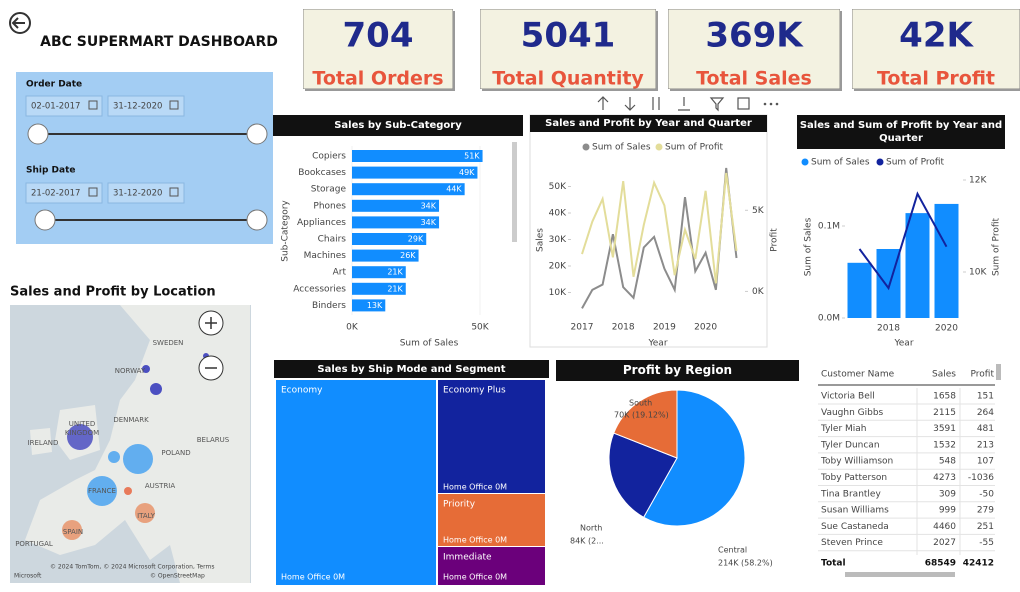 Image resolution: width=1020 pixels, height=592 pixels. What do you see at coordinates (858, 375) in the screenshot?
I see `column-header: Customer Name` at bounding box center [858, 375].